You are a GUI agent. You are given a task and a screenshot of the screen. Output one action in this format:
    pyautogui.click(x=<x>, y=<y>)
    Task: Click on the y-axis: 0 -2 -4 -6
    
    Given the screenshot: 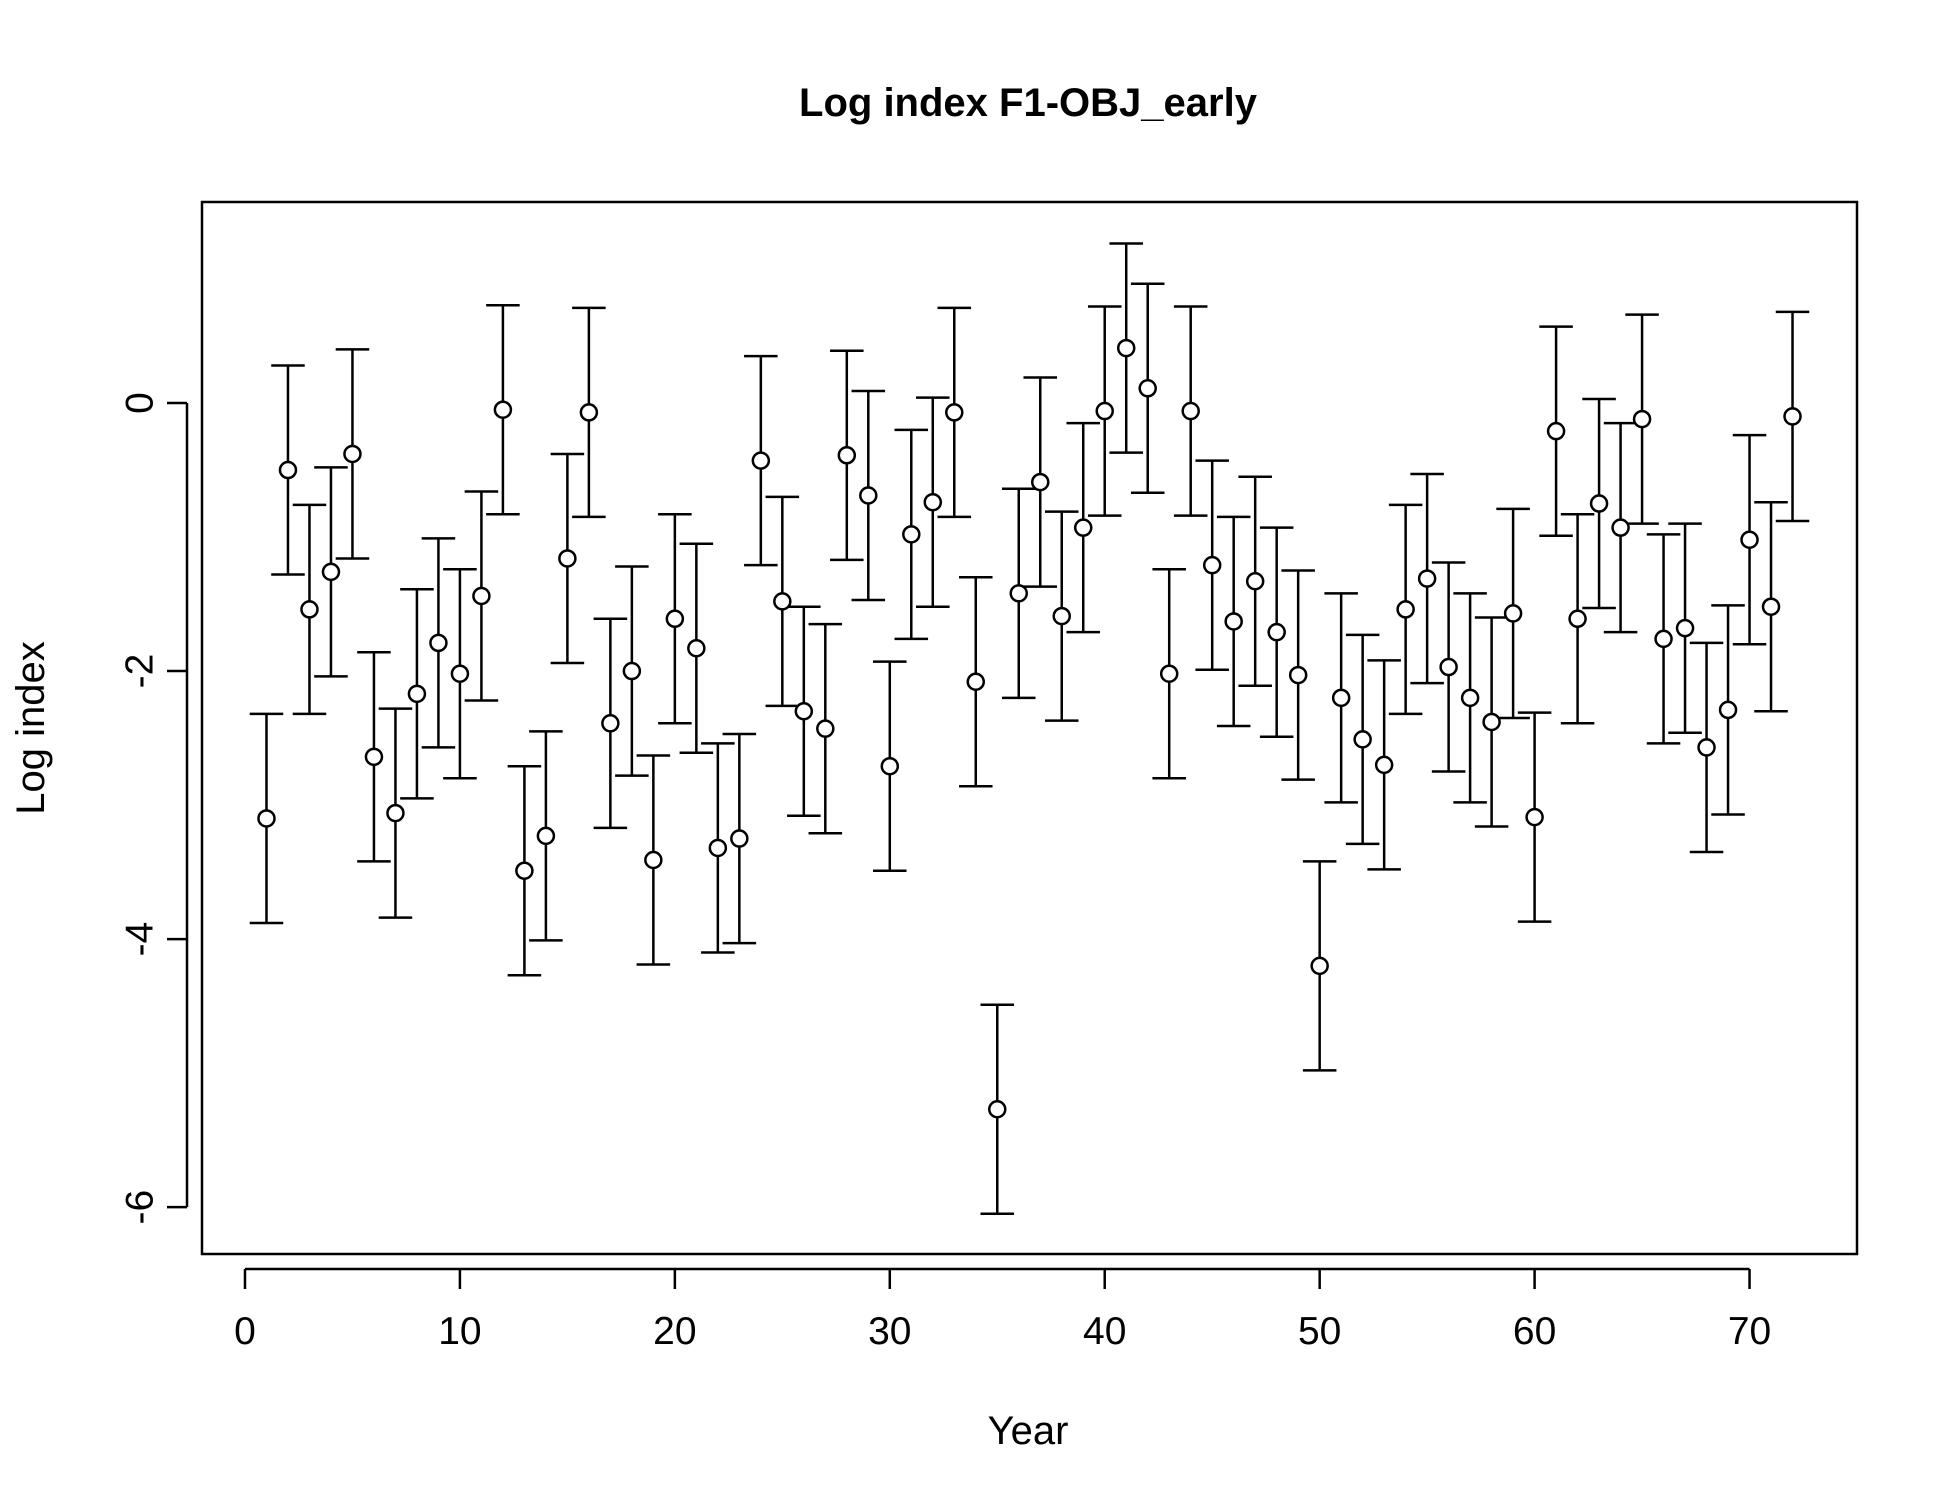 What is the action you would take?
    pyautogui.click(x=154, y=808)
    